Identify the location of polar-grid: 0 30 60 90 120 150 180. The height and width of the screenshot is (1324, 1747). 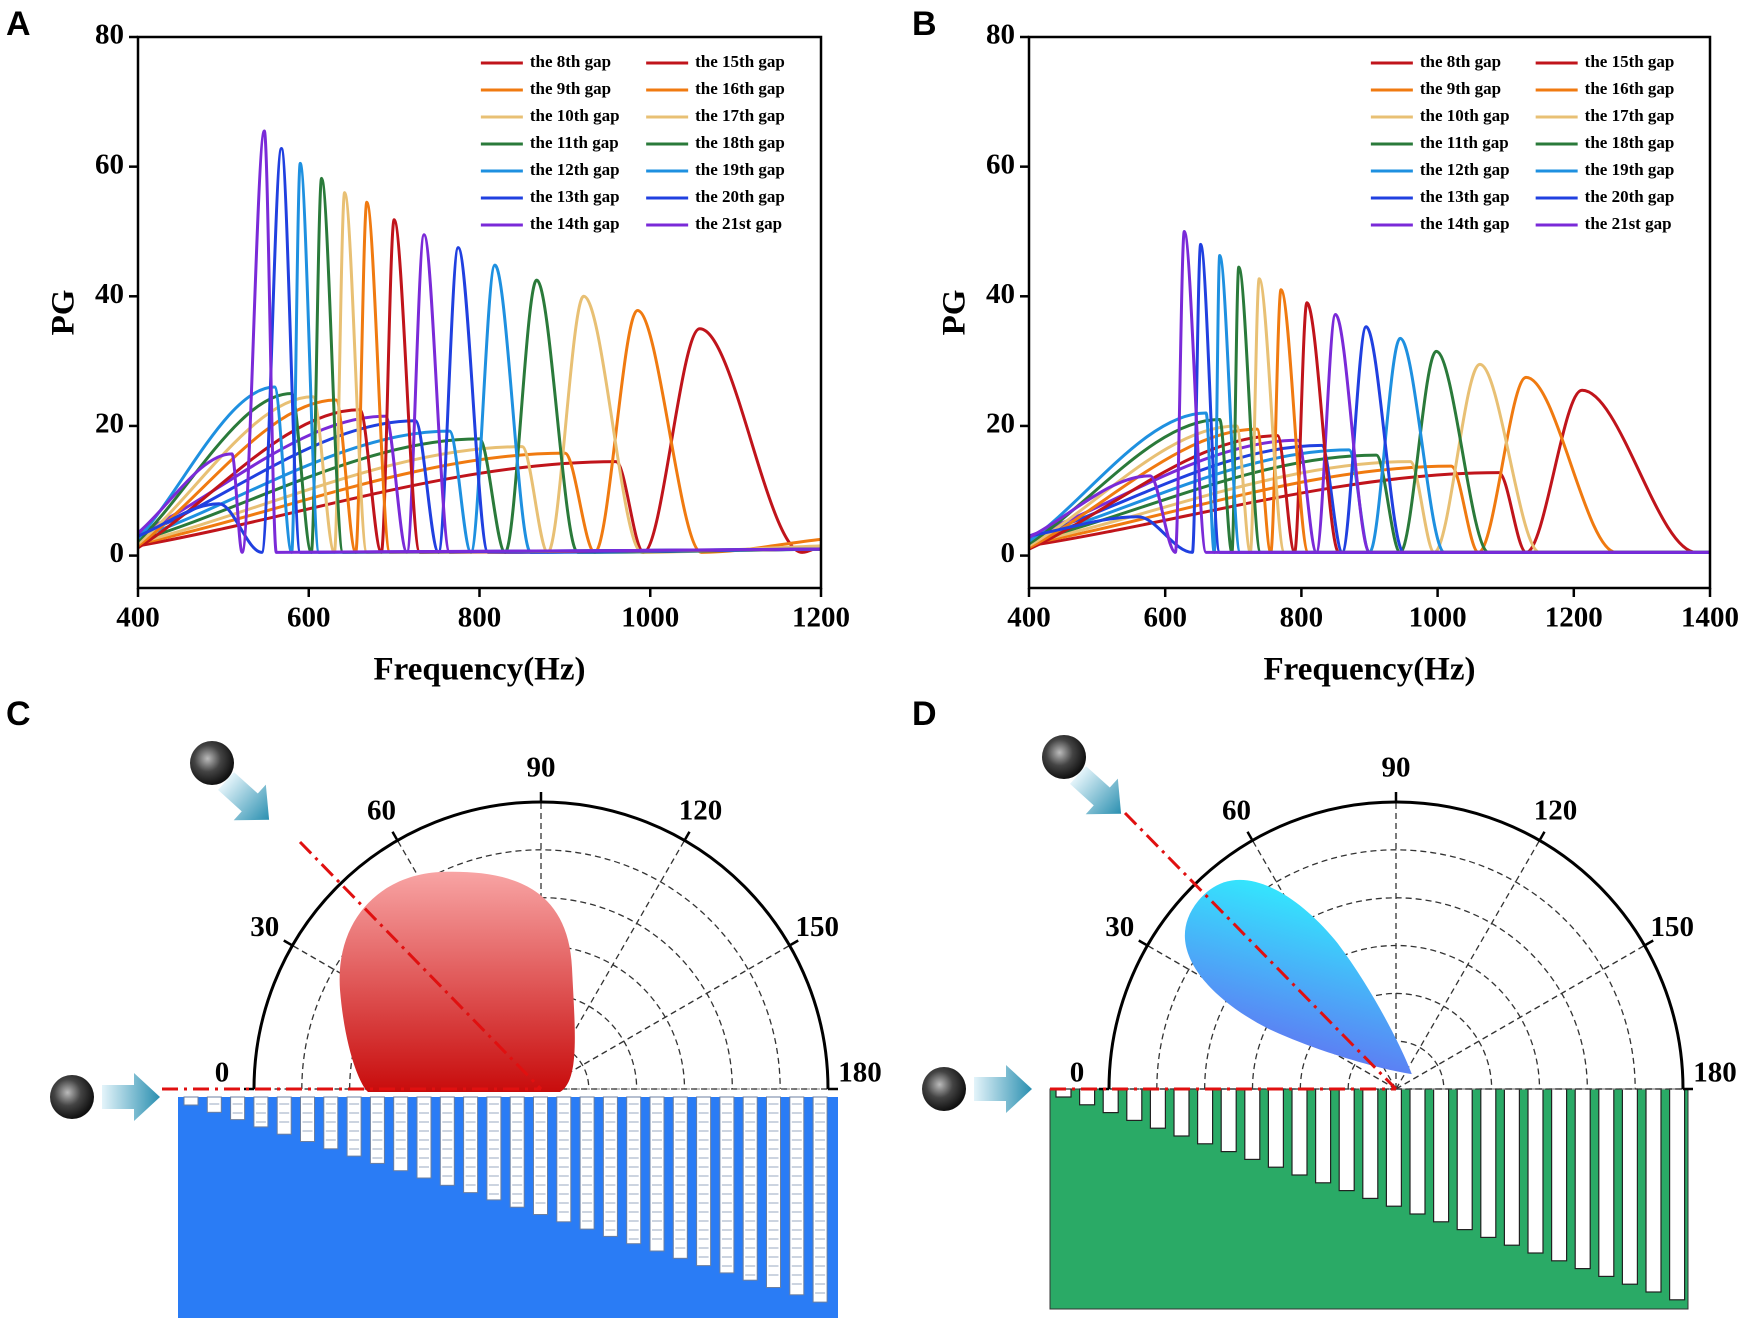
(1403, 921).